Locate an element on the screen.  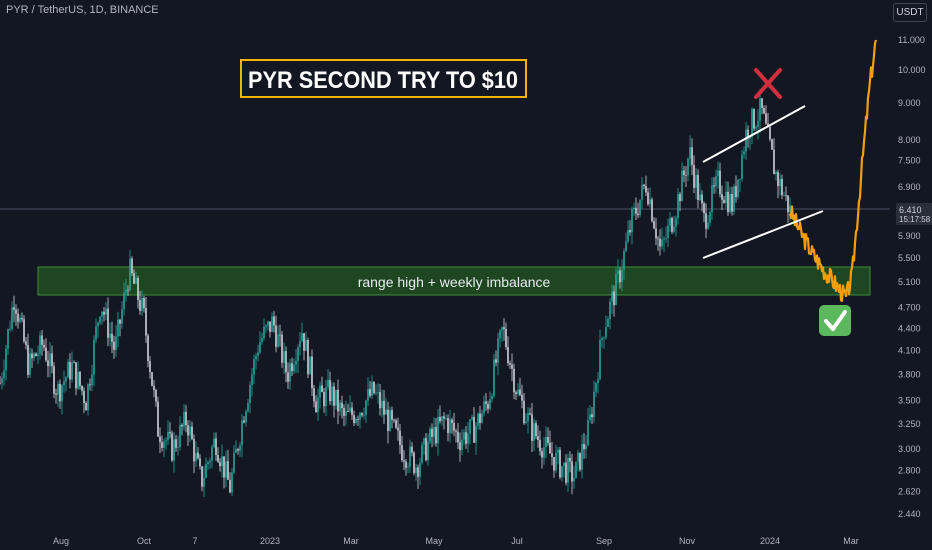
y-tick-label: 3.500 is located at coordinates (909, 400).